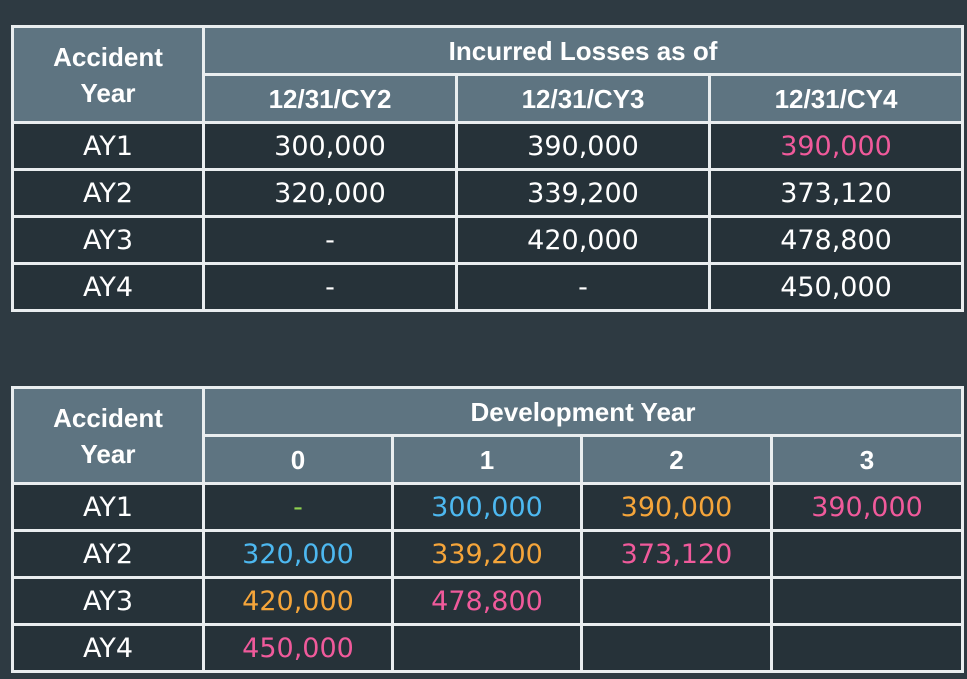  I want to click on column-header: 3, so click(867, 459).